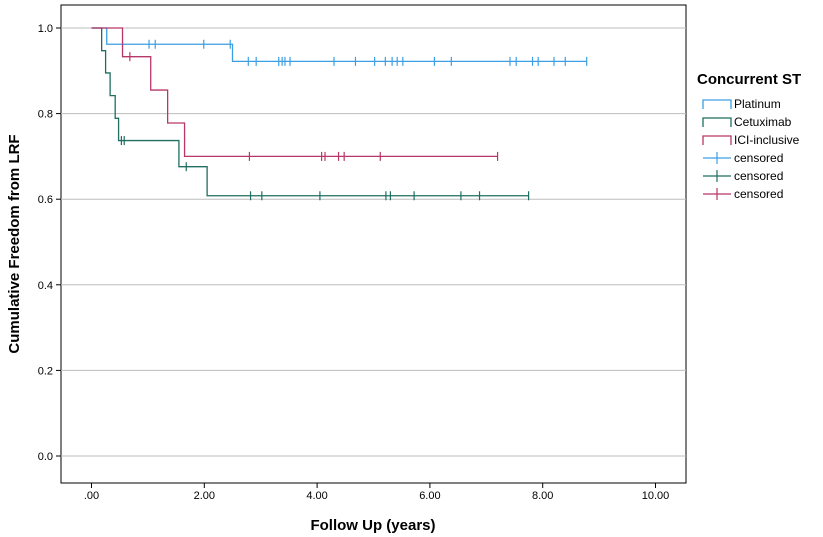  What do you see at coordinates (376, 492) in the screenshot?
I see `x-tick-labels: .00 2.00 4.00 6.00 8.00 10.00` at bounding box center [376, 492].